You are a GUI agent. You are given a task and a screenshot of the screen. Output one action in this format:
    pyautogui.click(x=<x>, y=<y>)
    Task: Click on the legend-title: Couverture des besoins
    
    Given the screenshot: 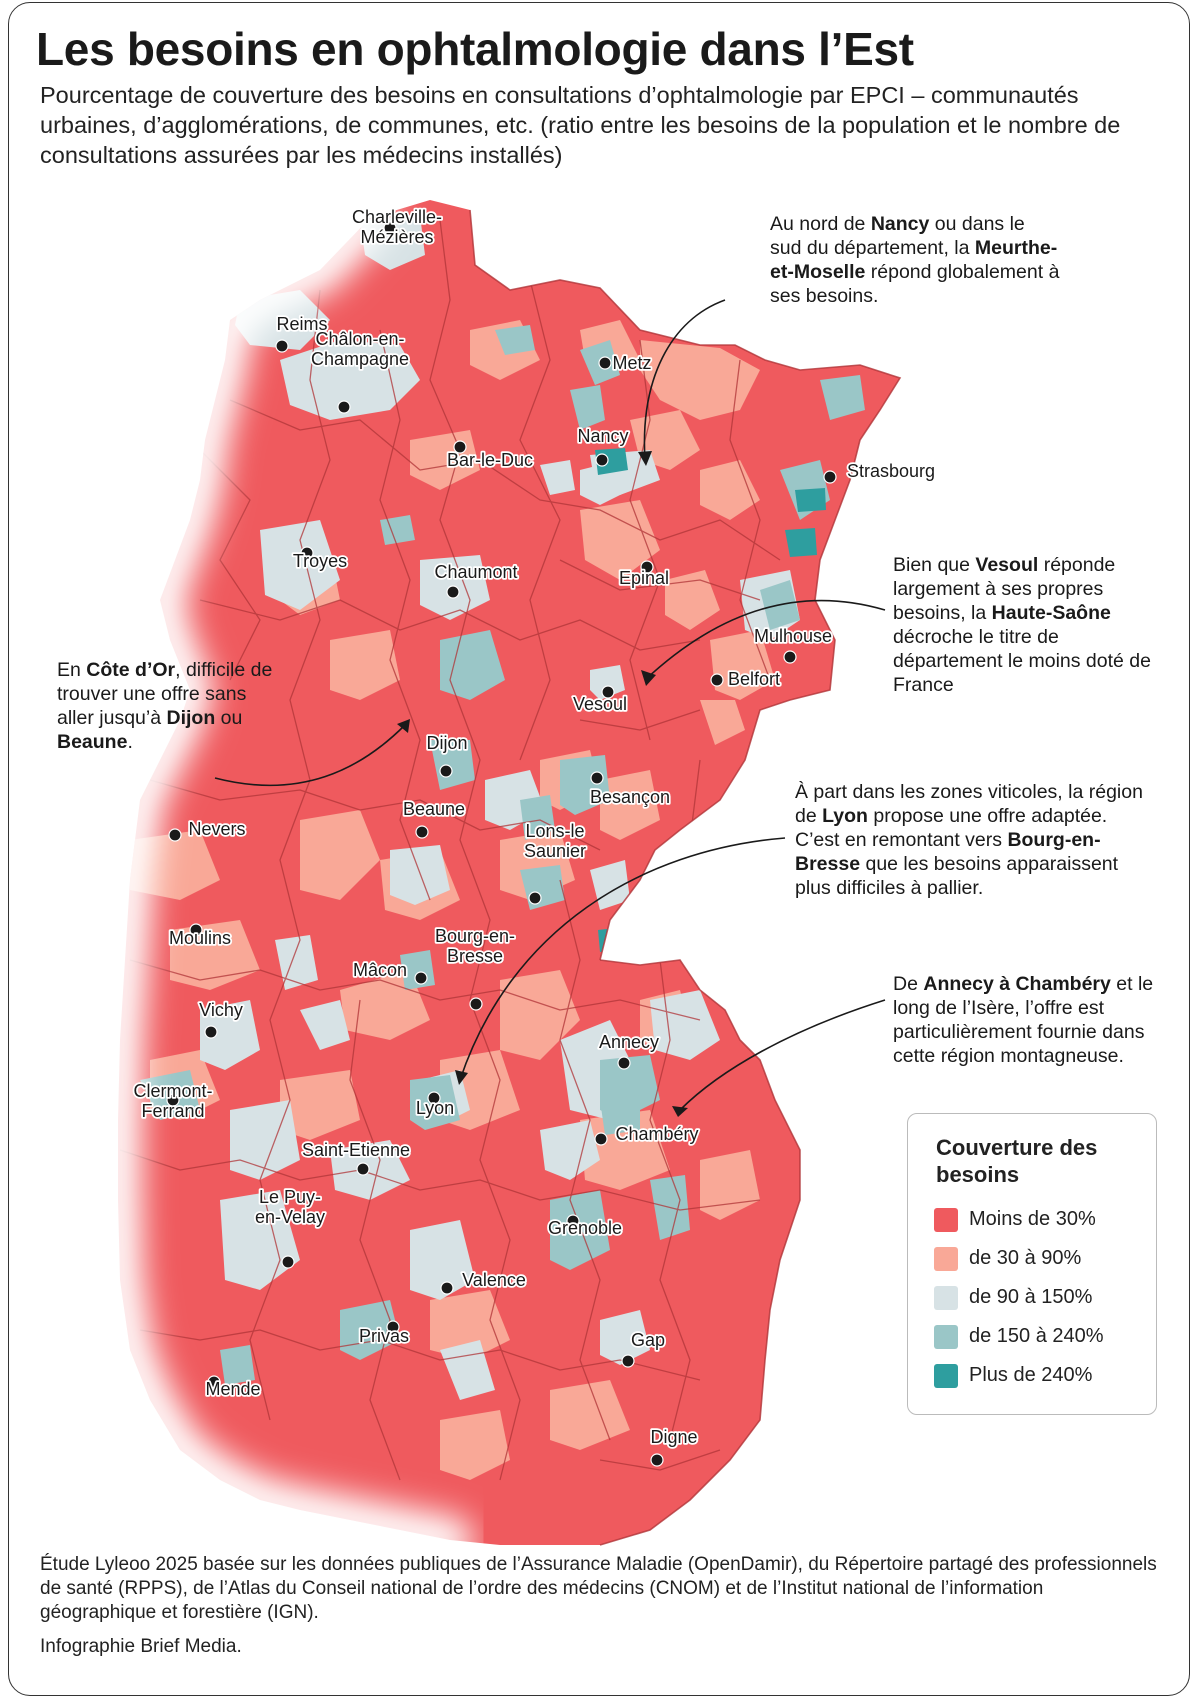 What is the action you would take?
    pyautogui.click(x=1017, y=1161)
    